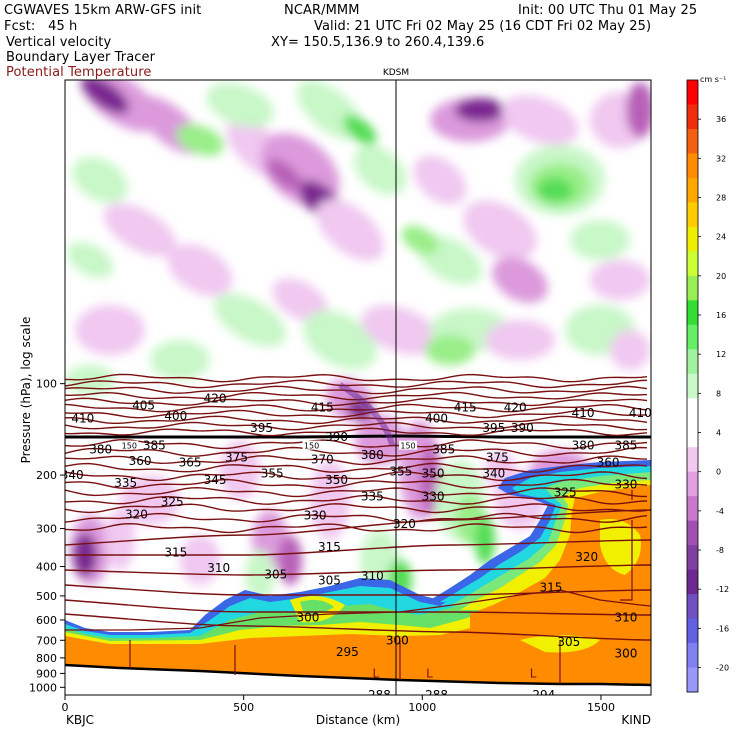  Describe the element at coordinates (46, 475) in the screenshot. I see `y-tick-label: 200` at that location.